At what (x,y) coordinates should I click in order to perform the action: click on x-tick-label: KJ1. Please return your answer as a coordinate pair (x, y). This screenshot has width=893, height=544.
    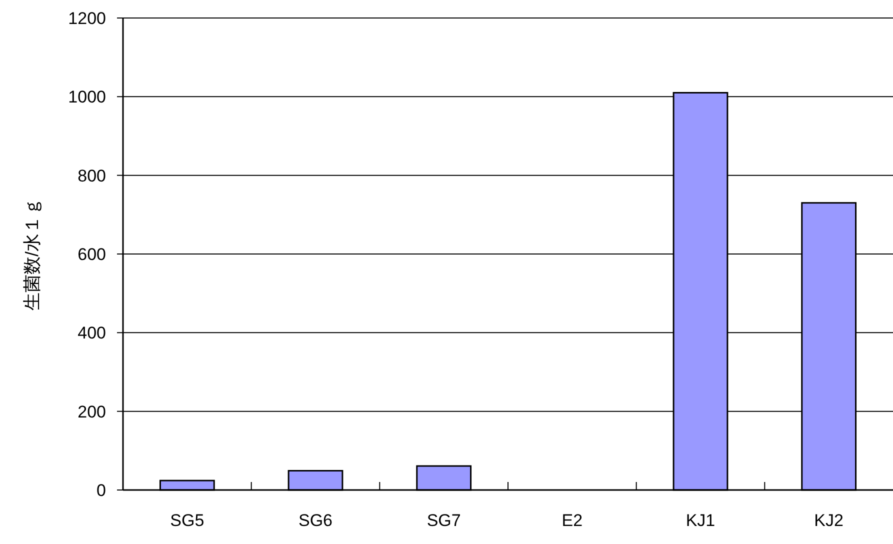
    Looking at the image, I should click on (701, 520).